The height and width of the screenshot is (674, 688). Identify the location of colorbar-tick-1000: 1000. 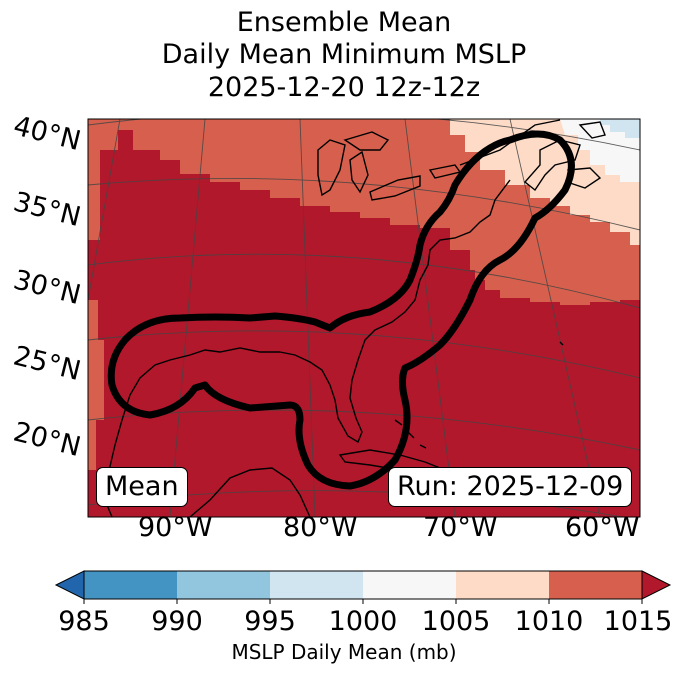
(363, 621).